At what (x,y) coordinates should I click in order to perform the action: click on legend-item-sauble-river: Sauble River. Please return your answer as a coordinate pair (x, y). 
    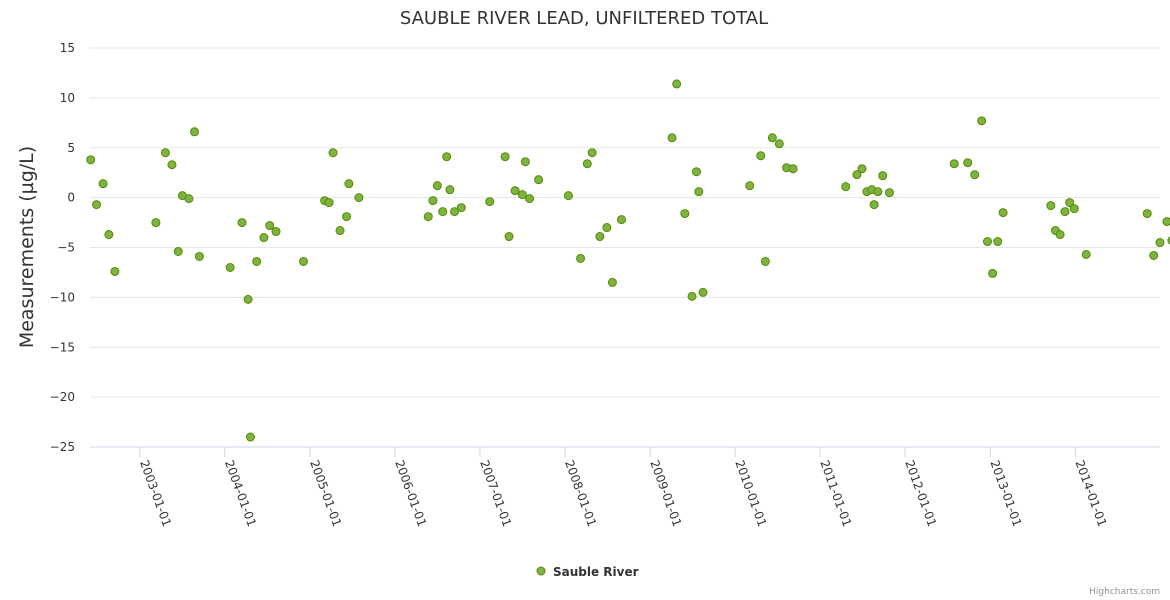
    Looking at the image, I should click on (596, 572).